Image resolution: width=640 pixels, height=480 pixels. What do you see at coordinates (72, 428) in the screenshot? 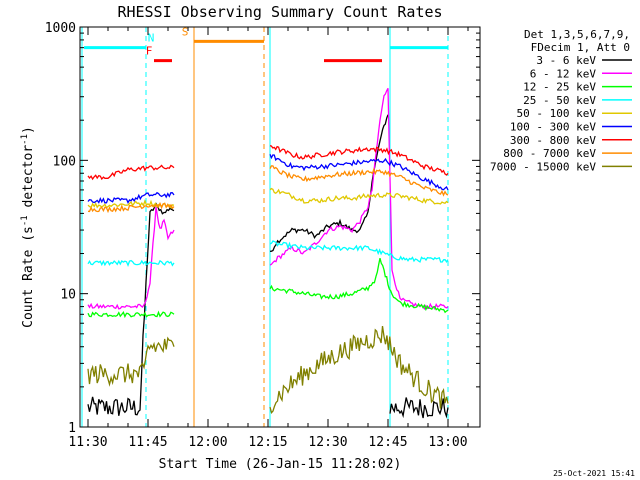
I see `y-tick-label: 1` at bounding box center [72, 428].